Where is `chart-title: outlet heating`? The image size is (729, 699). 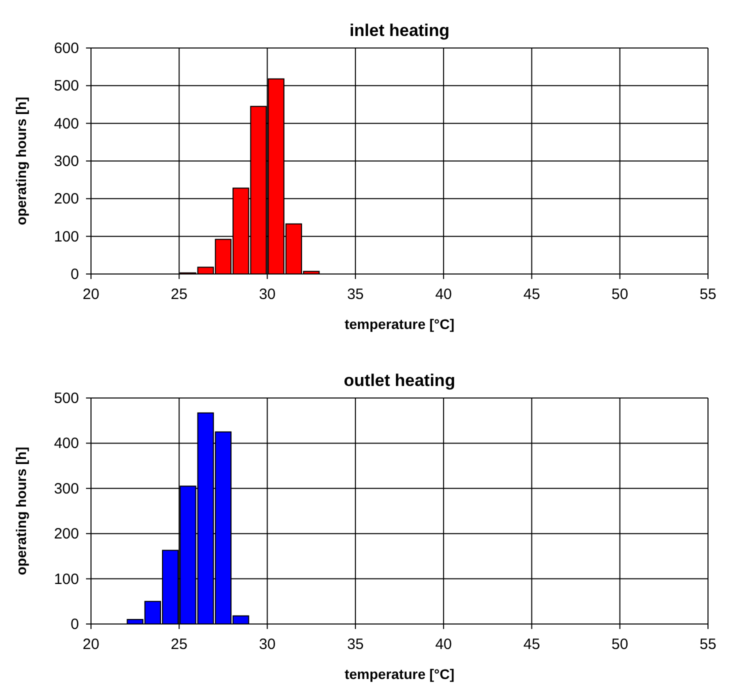 chart-title: outlet heating is located at coordinates (400, 380).